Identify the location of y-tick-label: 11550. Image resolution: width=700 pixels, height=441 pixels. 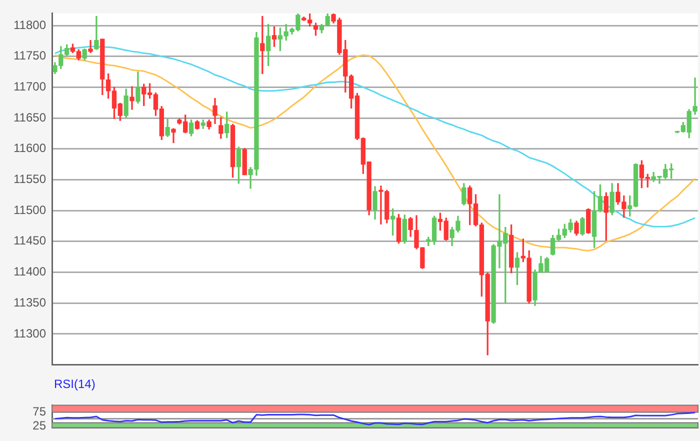
(30, 179).